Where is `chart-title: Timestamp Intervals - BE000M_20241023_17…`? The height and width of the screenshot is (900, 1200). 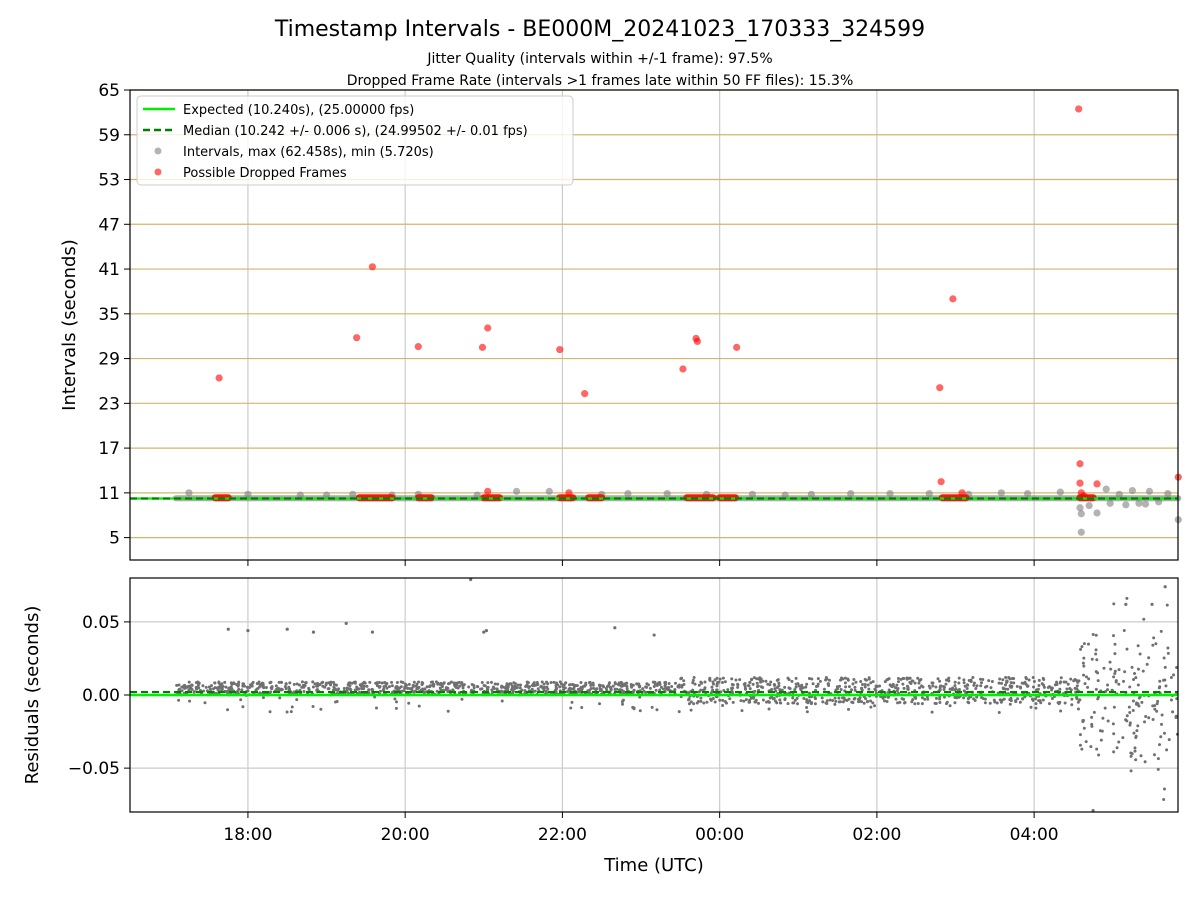 chart-title: Timestamp Intervals - BE000M_20241023_17… is located at coordinates (599, 29).